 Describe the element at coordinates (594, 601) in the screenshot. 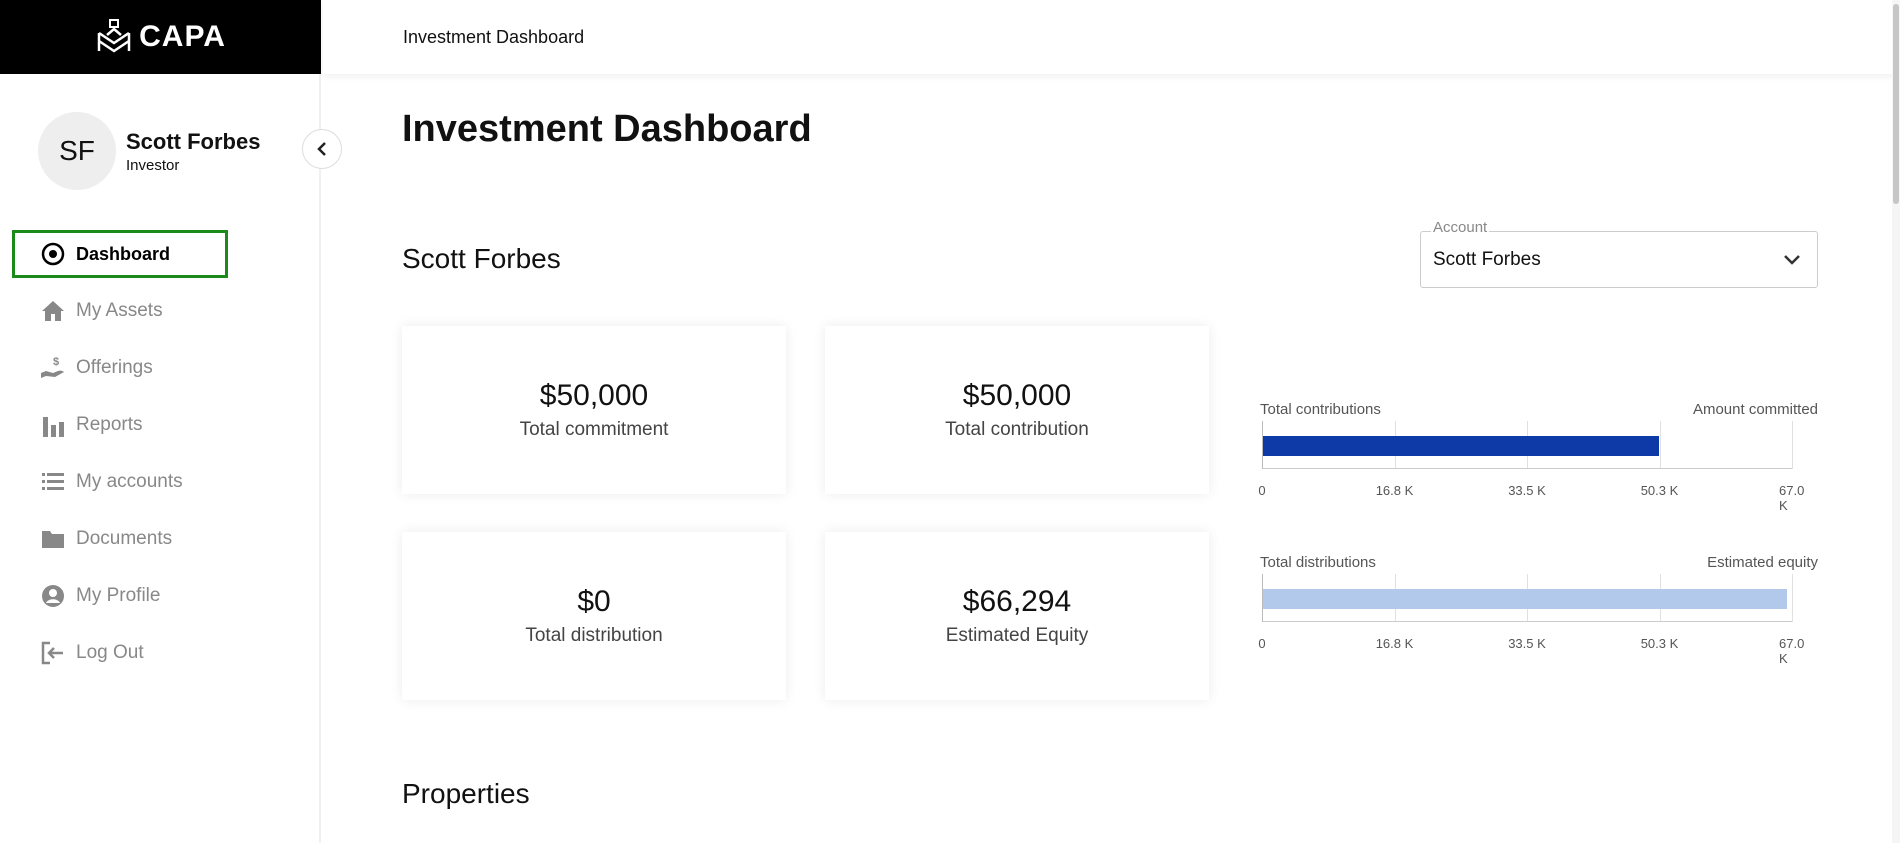

I see `card-amount: $0` at that location.